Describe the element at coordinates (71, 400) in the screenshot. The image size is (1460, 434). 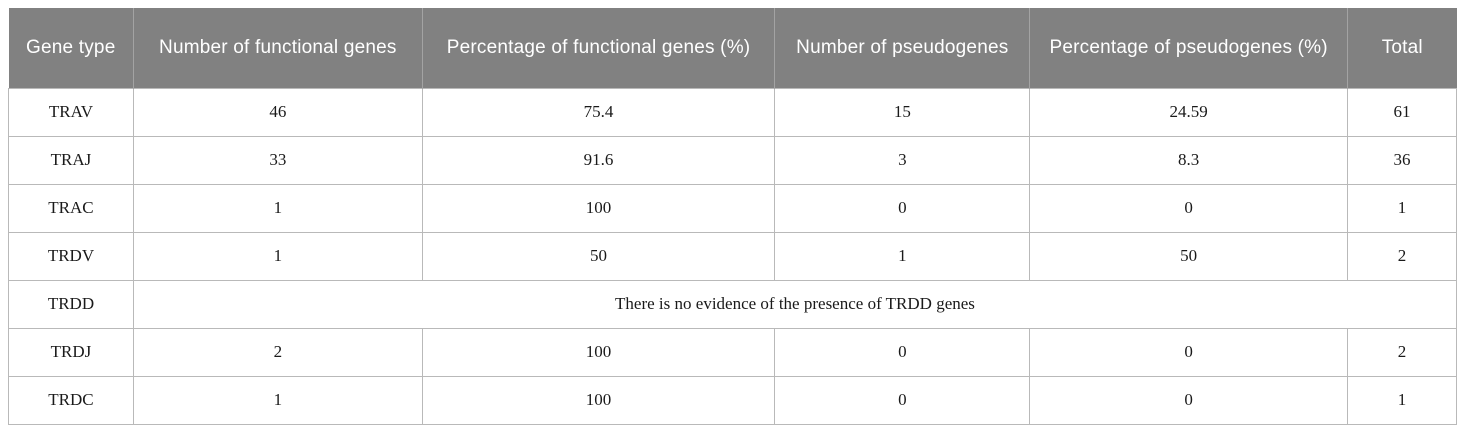
I see `gene-type-cell: TRDC` at that location.